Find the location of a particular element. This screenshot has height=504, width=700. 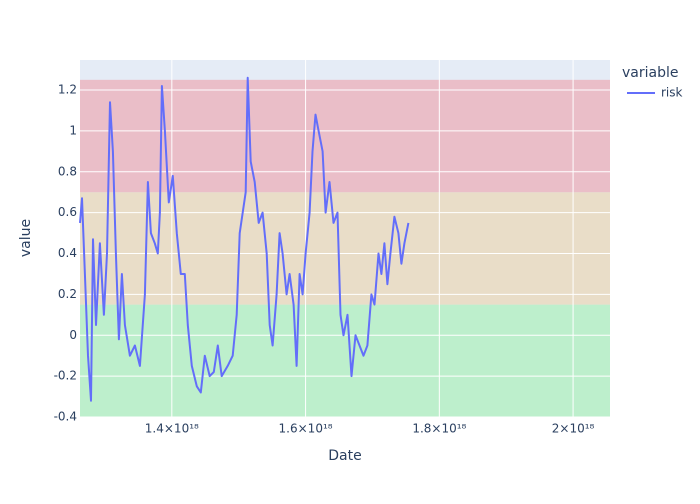

x-axis-title: Date is located at coordinates (344, 456).